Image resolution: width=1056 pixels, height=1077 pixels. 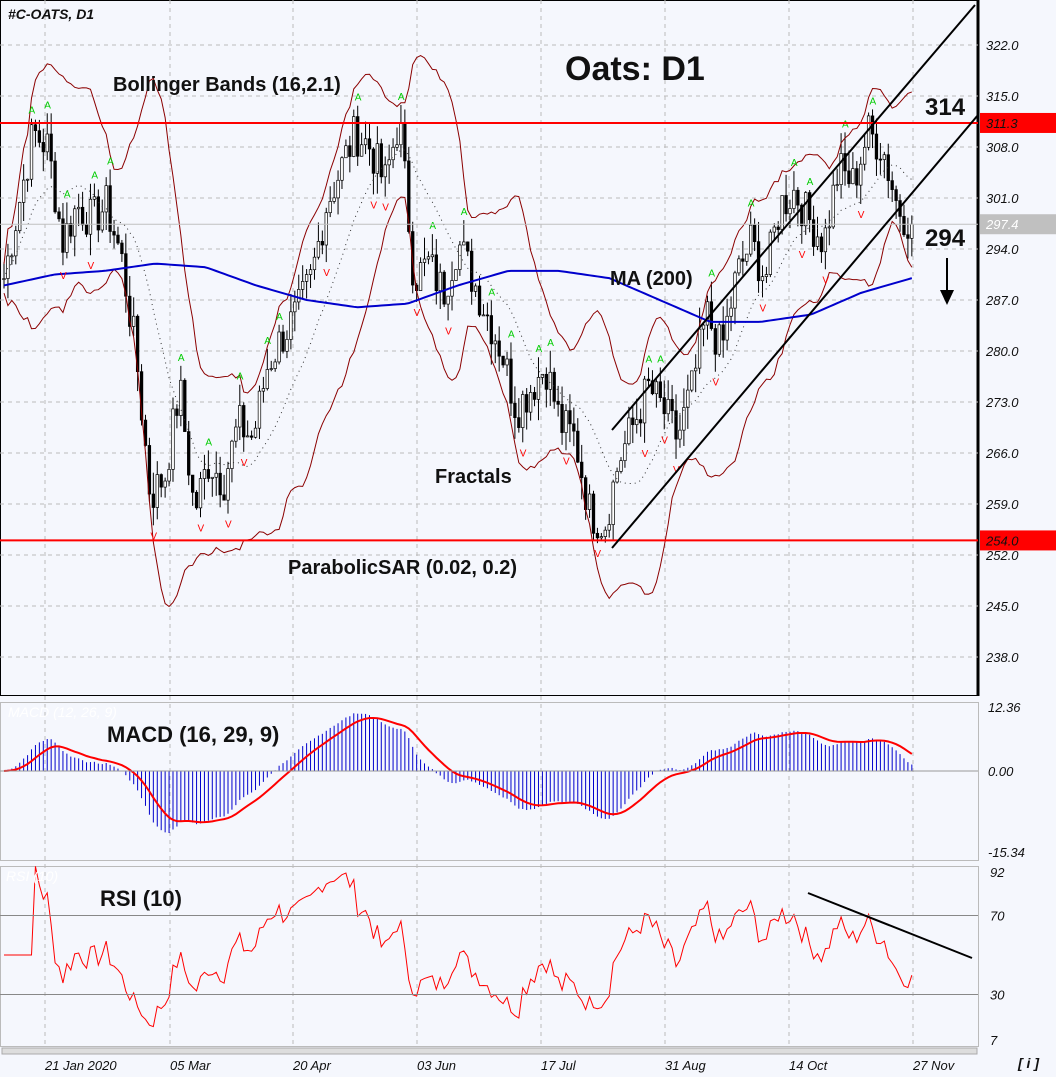 What do you see at coordinates (402, 568) in the screenshot?
I see `sar-label: ParabolicSAR (0.02, 0.2)` at bounding box center [402, 568].